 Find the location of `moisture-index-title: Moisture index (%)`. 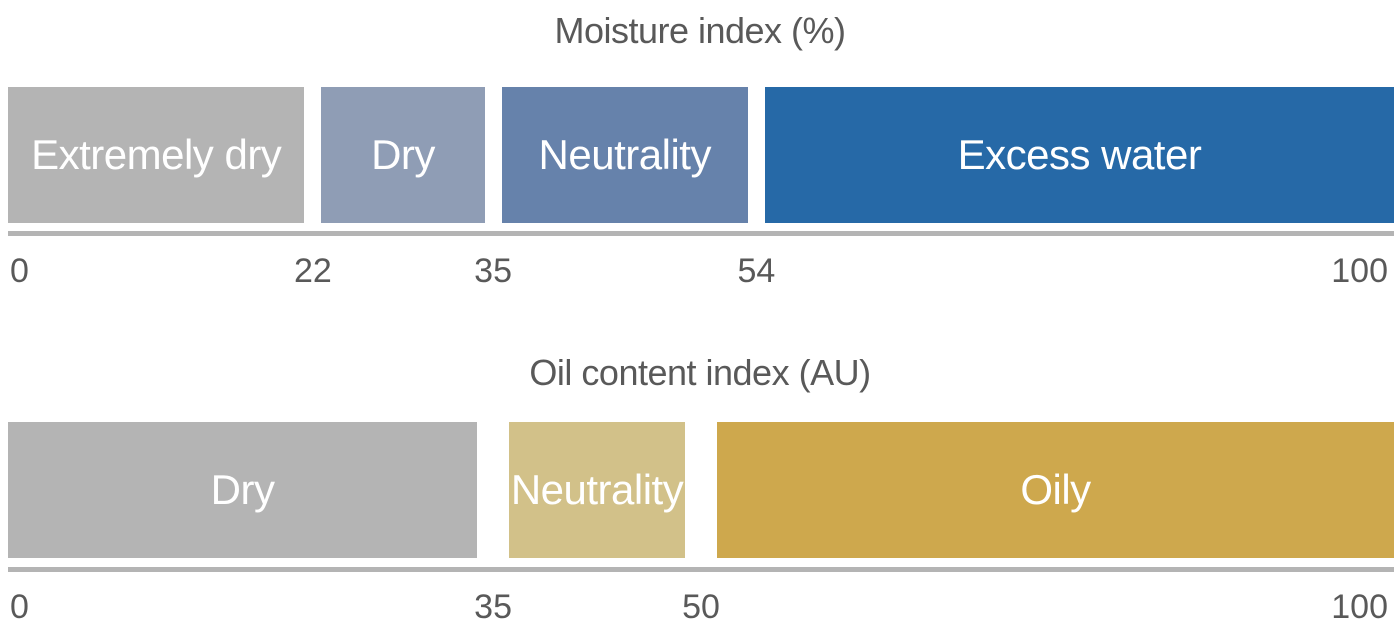

moisture-index-title: Moisture index (%) is located at coordinates (700, 30).